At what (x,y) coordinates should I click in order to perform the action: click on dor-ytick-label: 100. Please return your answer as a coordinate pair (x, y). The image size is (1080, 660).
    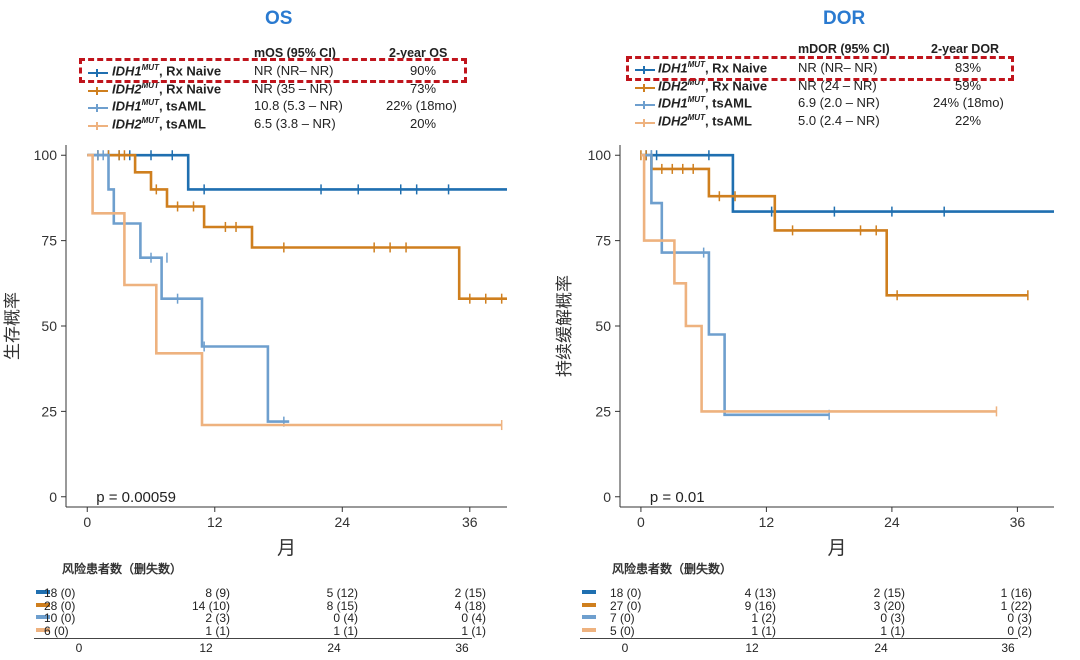
    Looking at the image, I should click on (600, 155).